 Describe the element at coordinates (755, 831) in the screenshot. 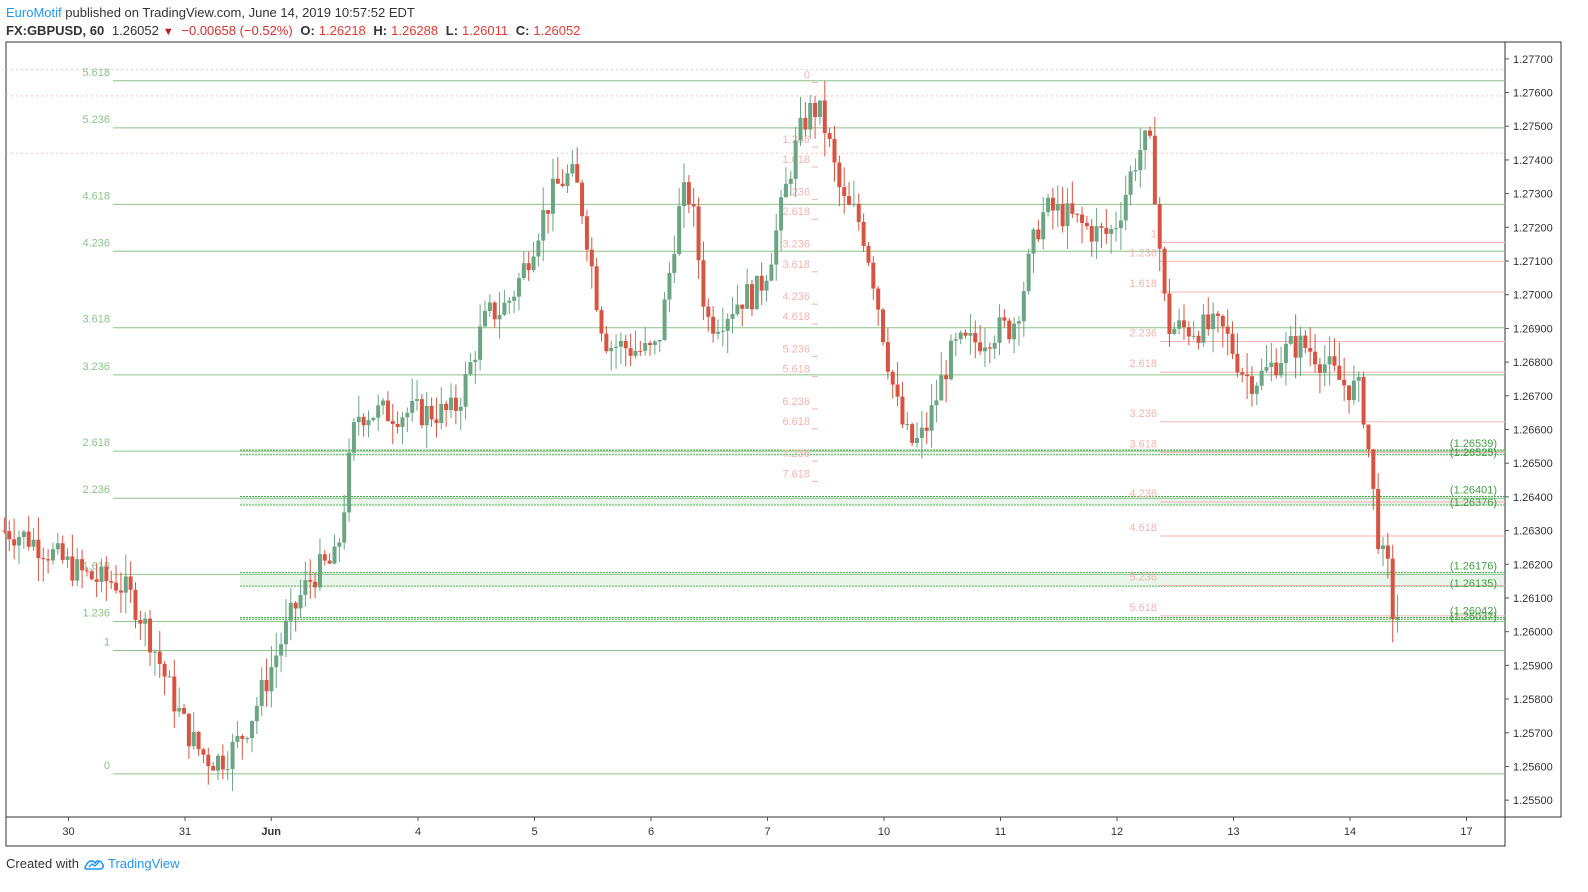

I see `time-axis` at that location.